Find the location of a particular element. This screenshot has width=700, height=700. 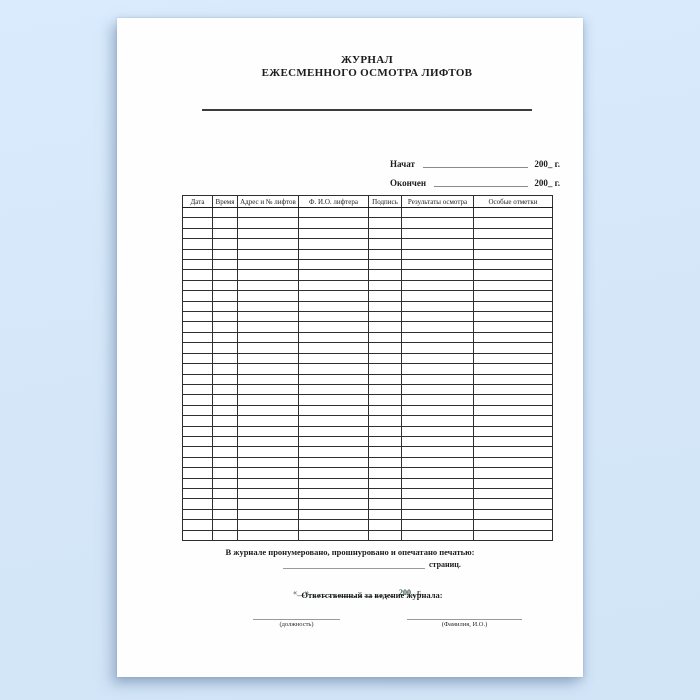

journal-title-line2: ЕЖЕСМЕННОГО ОСМОТРА ЛИФТОВ is located at coordinates (367, 73).